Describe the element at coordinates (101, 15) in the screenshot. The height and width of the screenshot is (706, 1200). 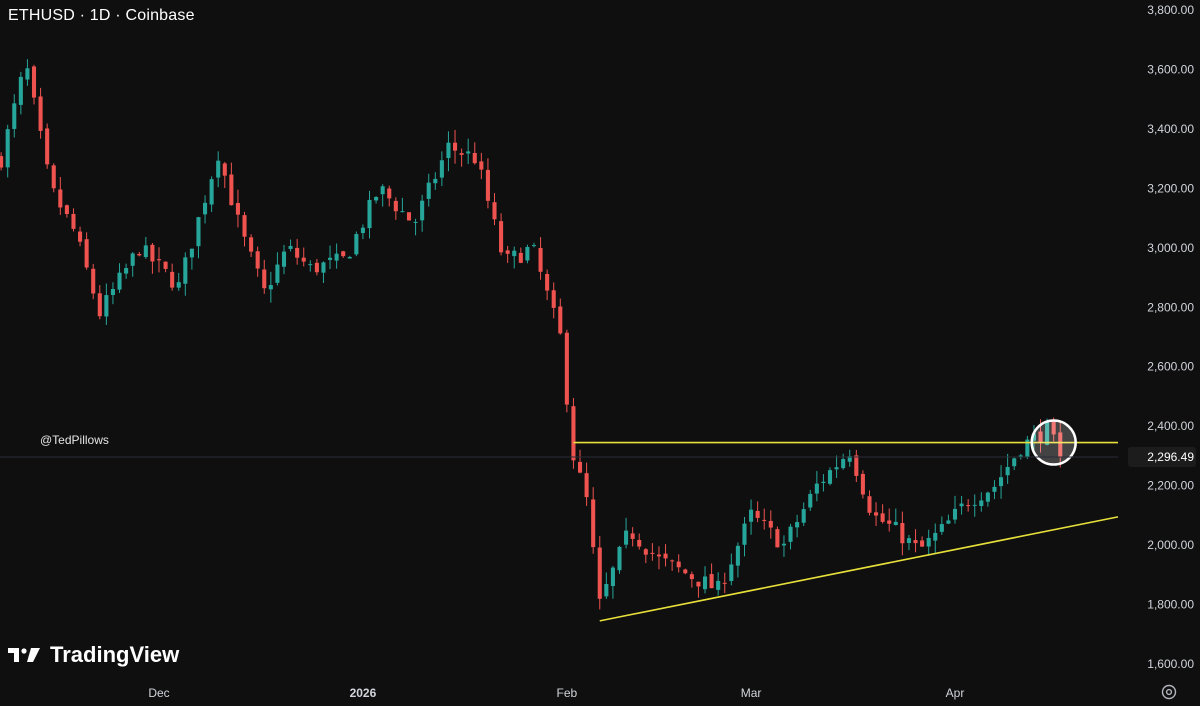
I see `chart-title: ETHUSD · 1D · Coinbase` at that location.